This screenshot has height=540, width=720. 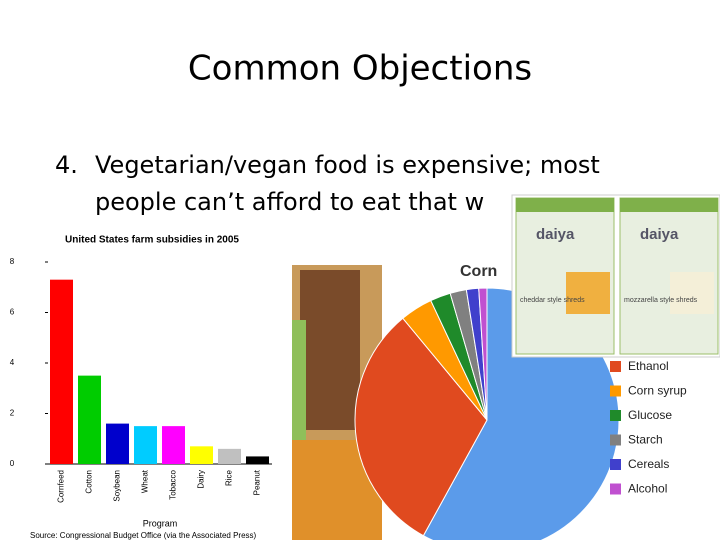 I want to click on x-tick-label: Cotton, so click(x=89, y=482).